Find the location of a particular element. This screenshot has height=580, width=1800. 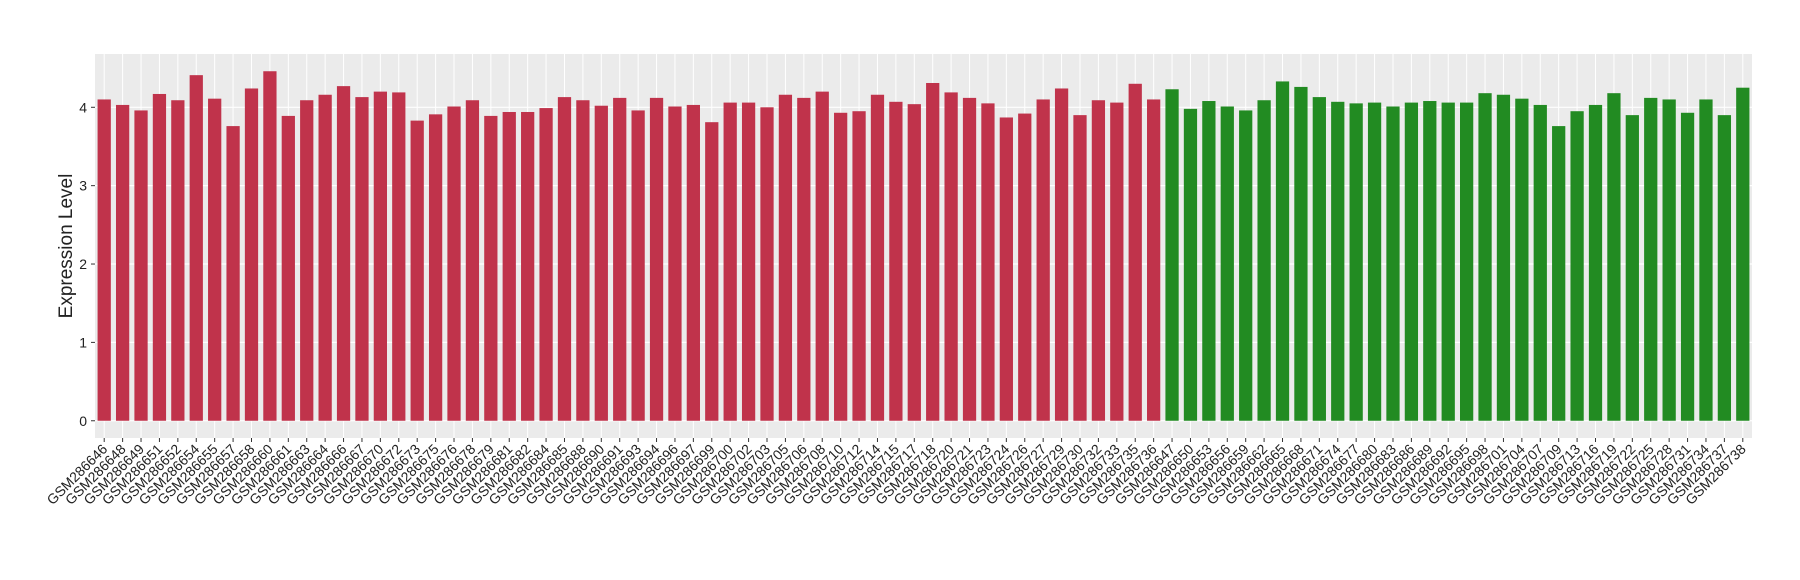

y-tick-label: 2 is located at coordinates (83, 264).